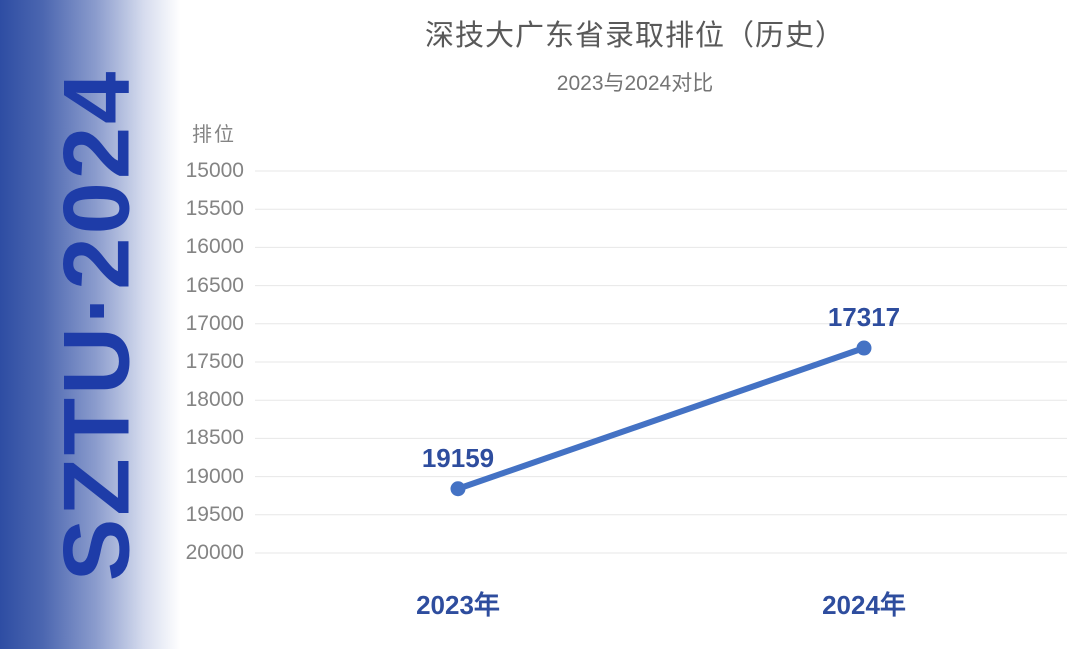 Image resolution: width=1080 pixels, height=649 pixels. What do you see at coordinates (635, 83) in the screenshot?
I see `chart-subtitle: 2023与2024对比` at bounding box center [635, 83].